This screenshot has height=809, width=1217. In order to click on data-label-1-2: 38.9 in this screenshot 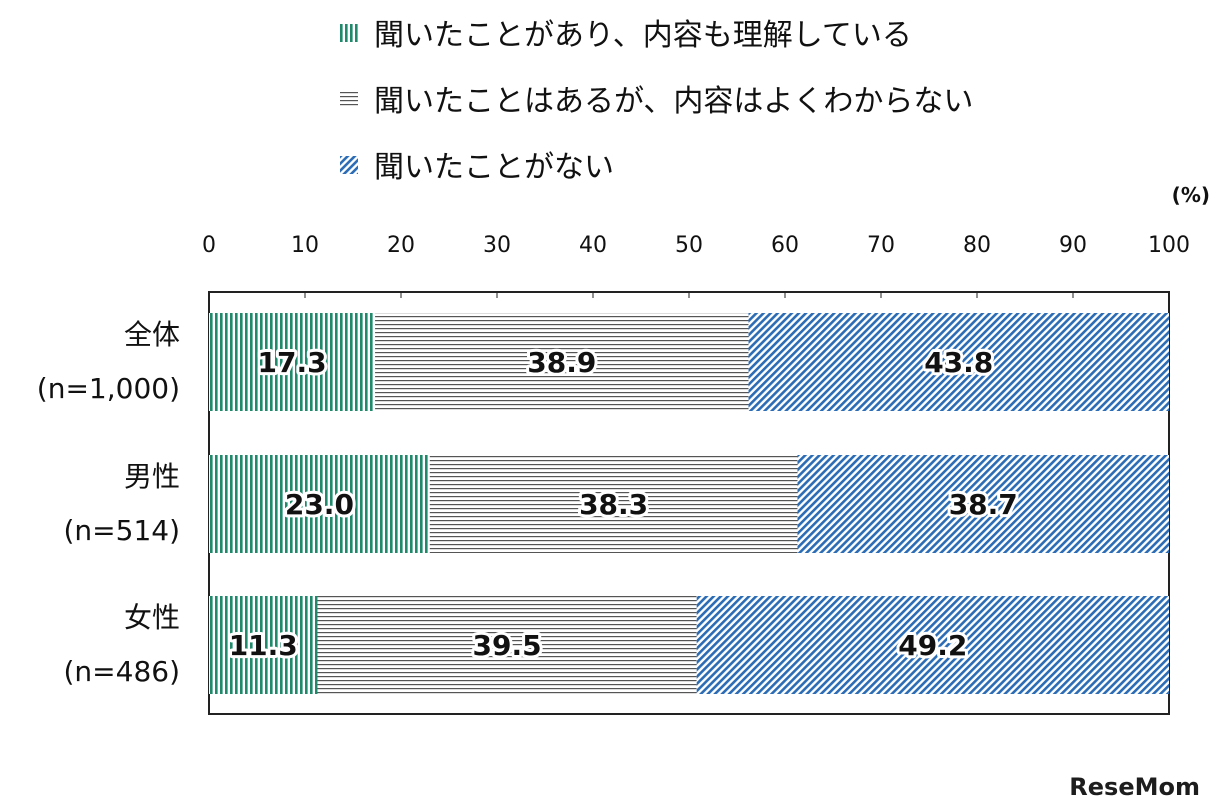, I will do `click(561, 362)`.